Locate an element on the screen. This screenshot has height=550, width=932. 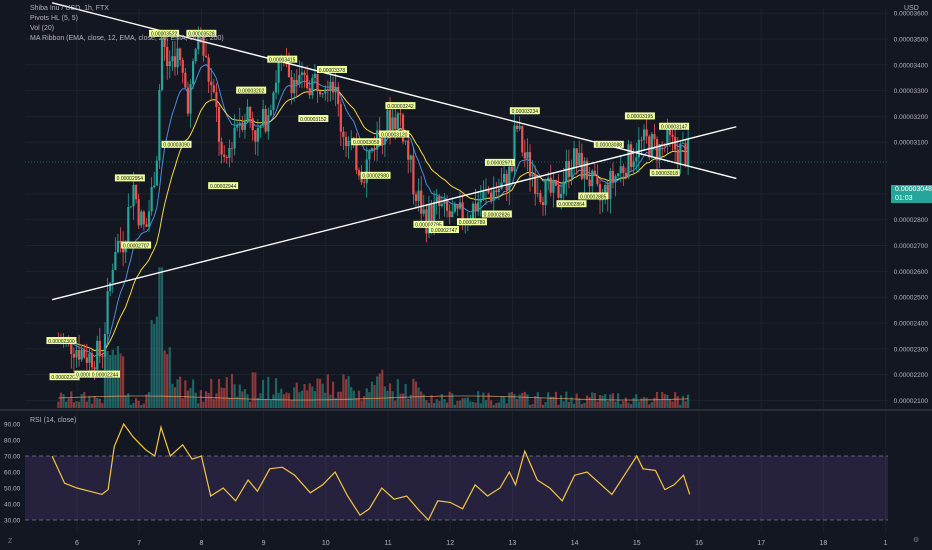
price-tick-label: 0.00002200 is located at coordinates (911, 375).